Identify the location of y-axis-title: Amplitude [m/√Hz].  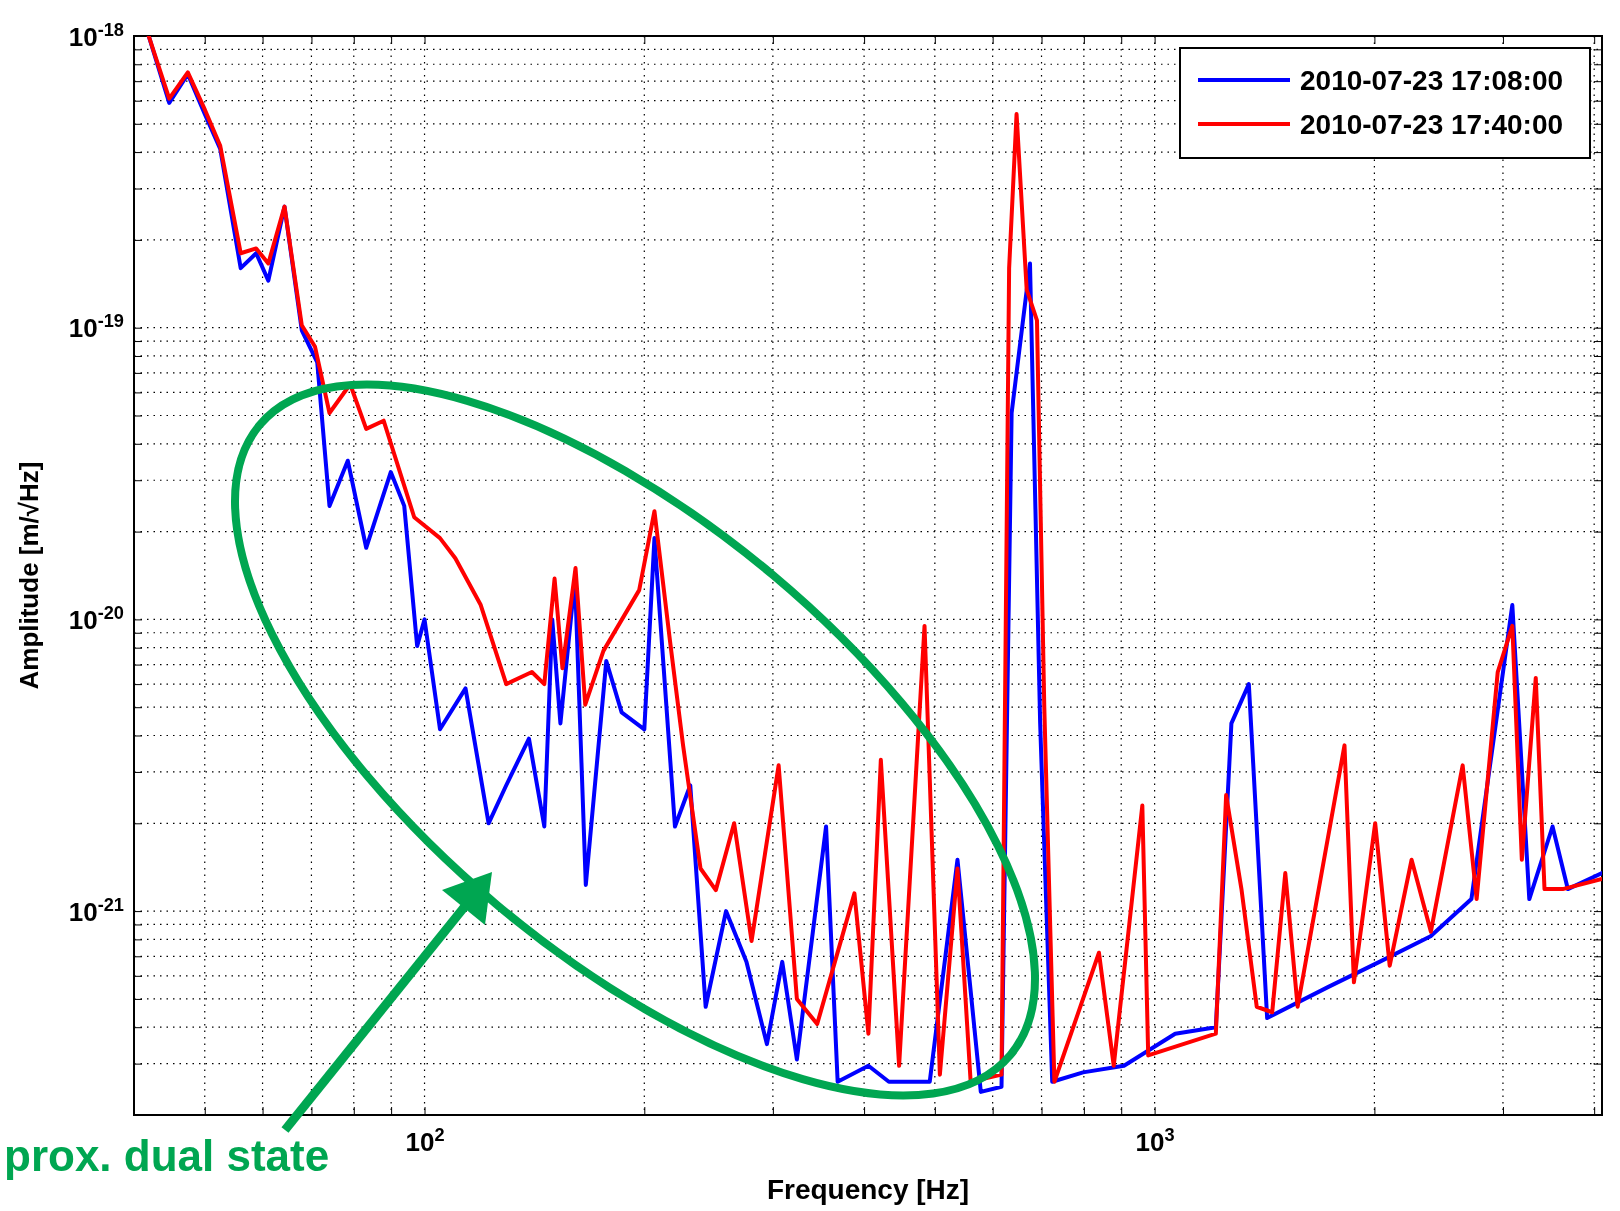
(29, 575).